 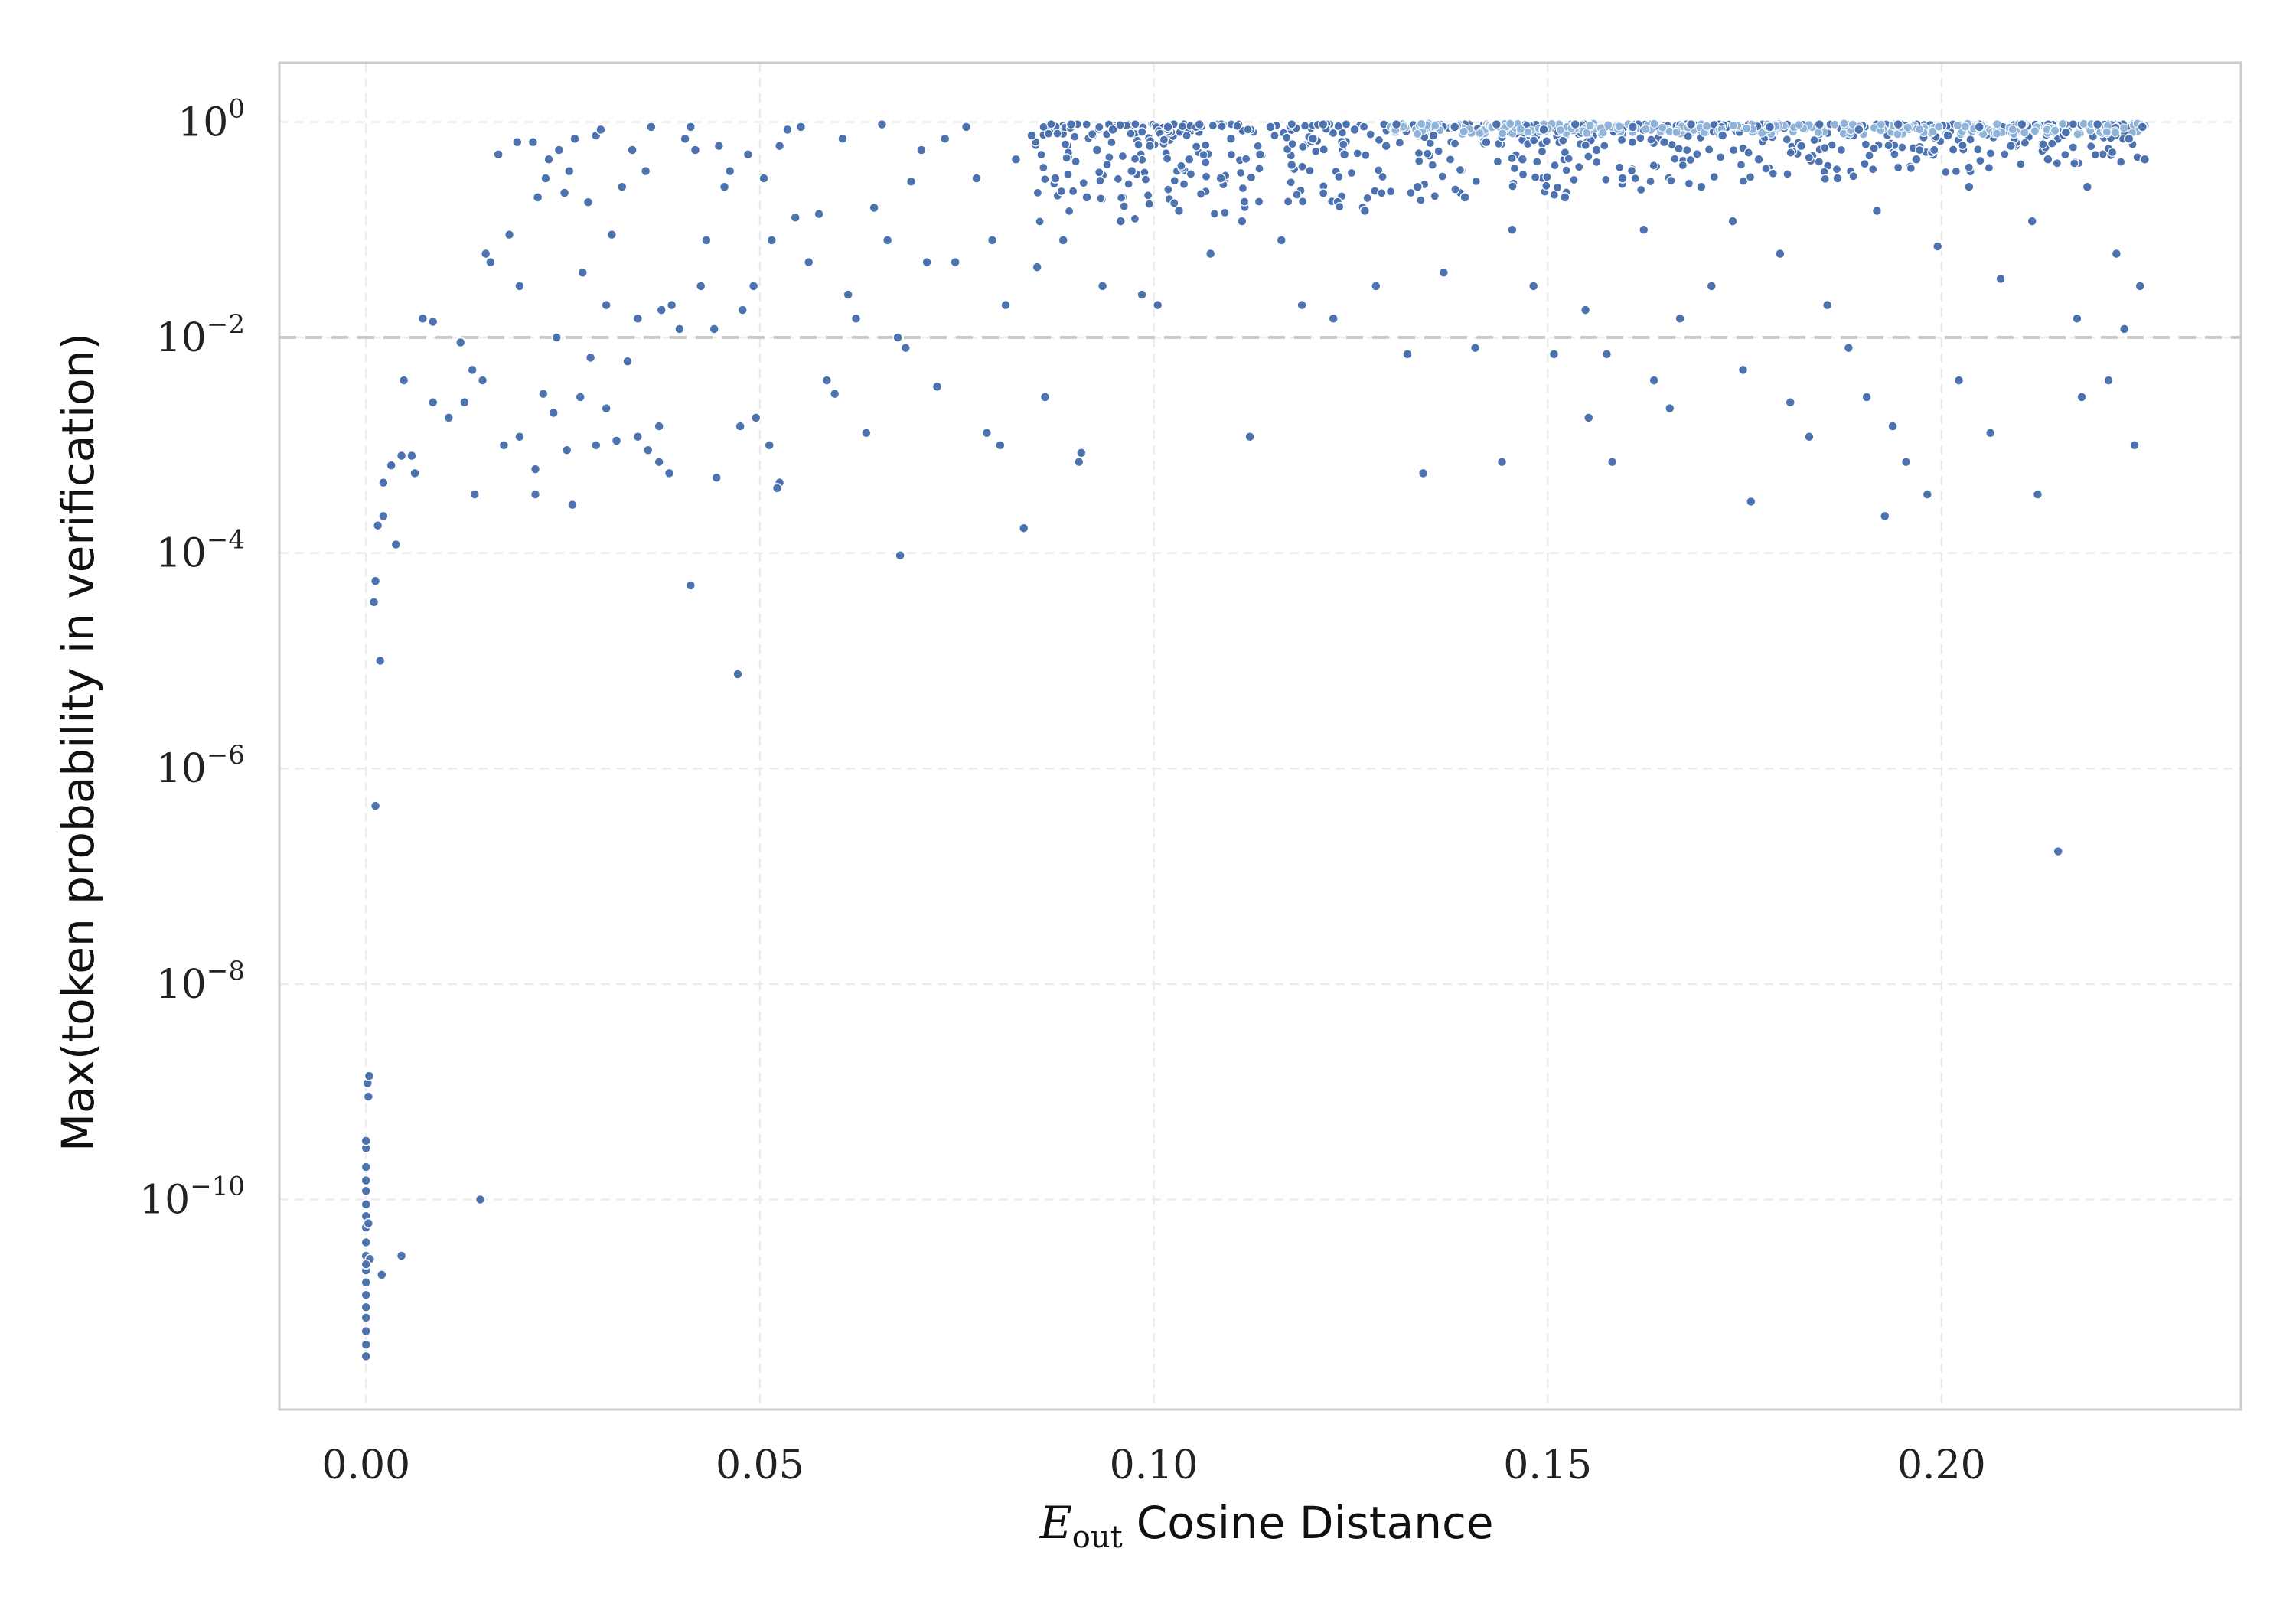 I want to click on y-tick-exponent: −6, so click(x=226, y=755).